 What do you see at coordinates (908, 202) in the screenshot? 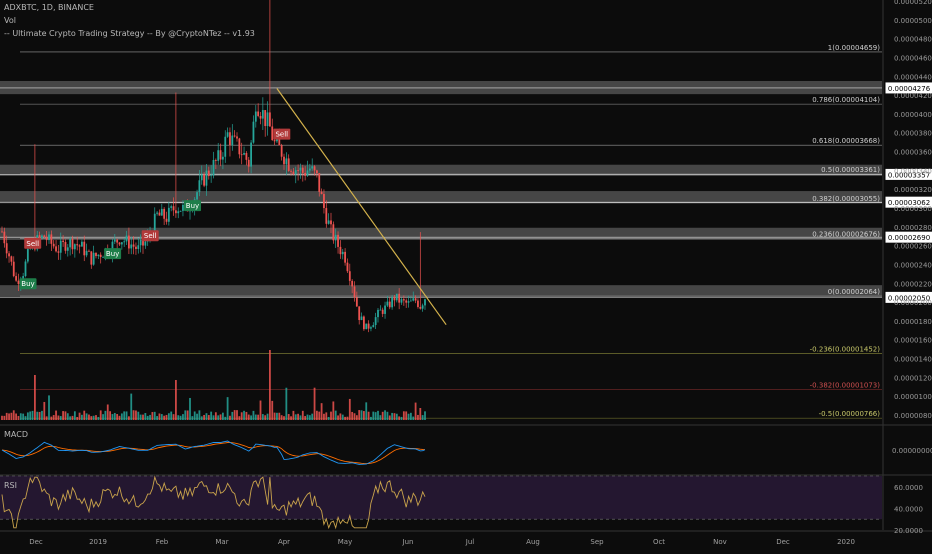
I see `price-box` at bounding box center [908, 202].